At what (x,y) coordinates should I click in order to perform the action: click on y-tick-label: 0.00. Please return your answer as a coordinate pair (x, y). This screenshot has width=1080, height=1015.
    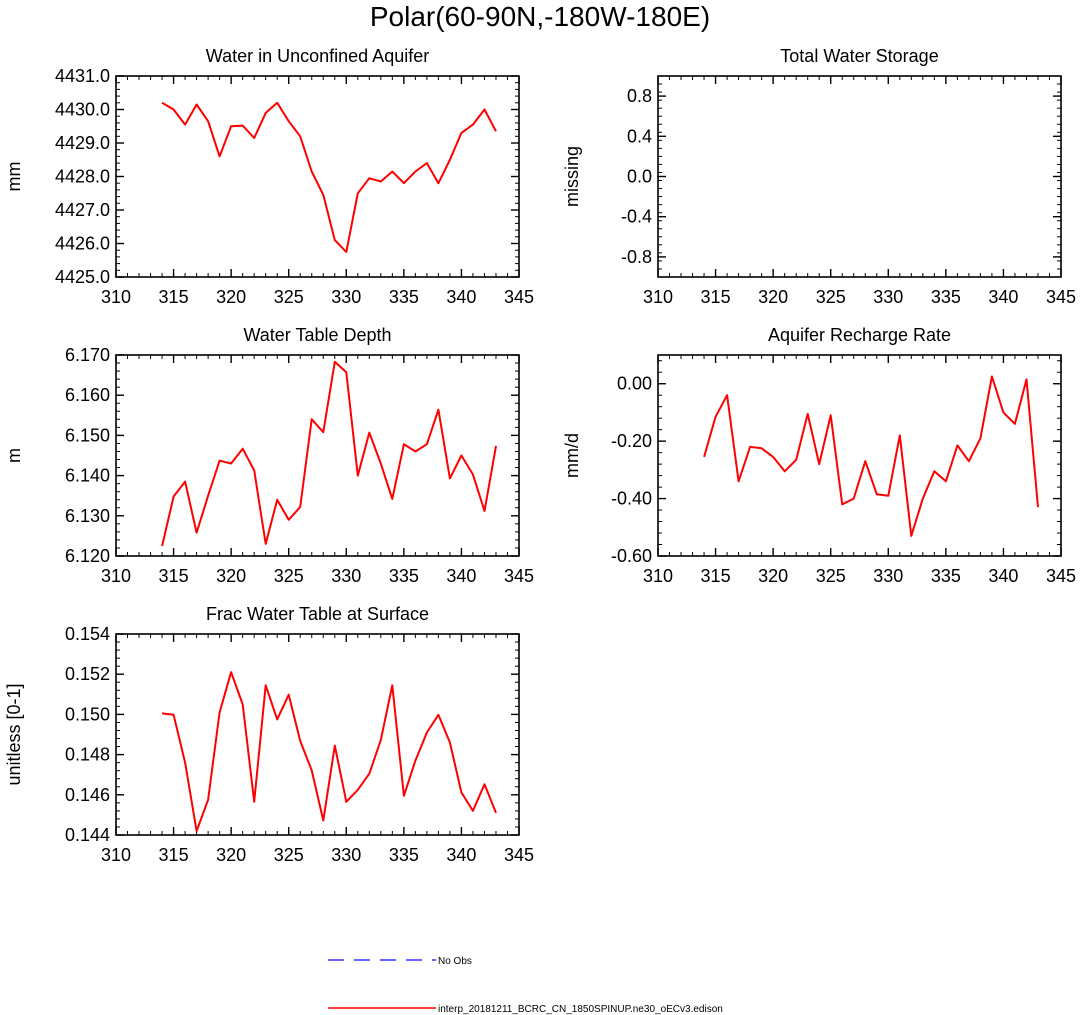
    Looking at the image, I should click on (634, 384).